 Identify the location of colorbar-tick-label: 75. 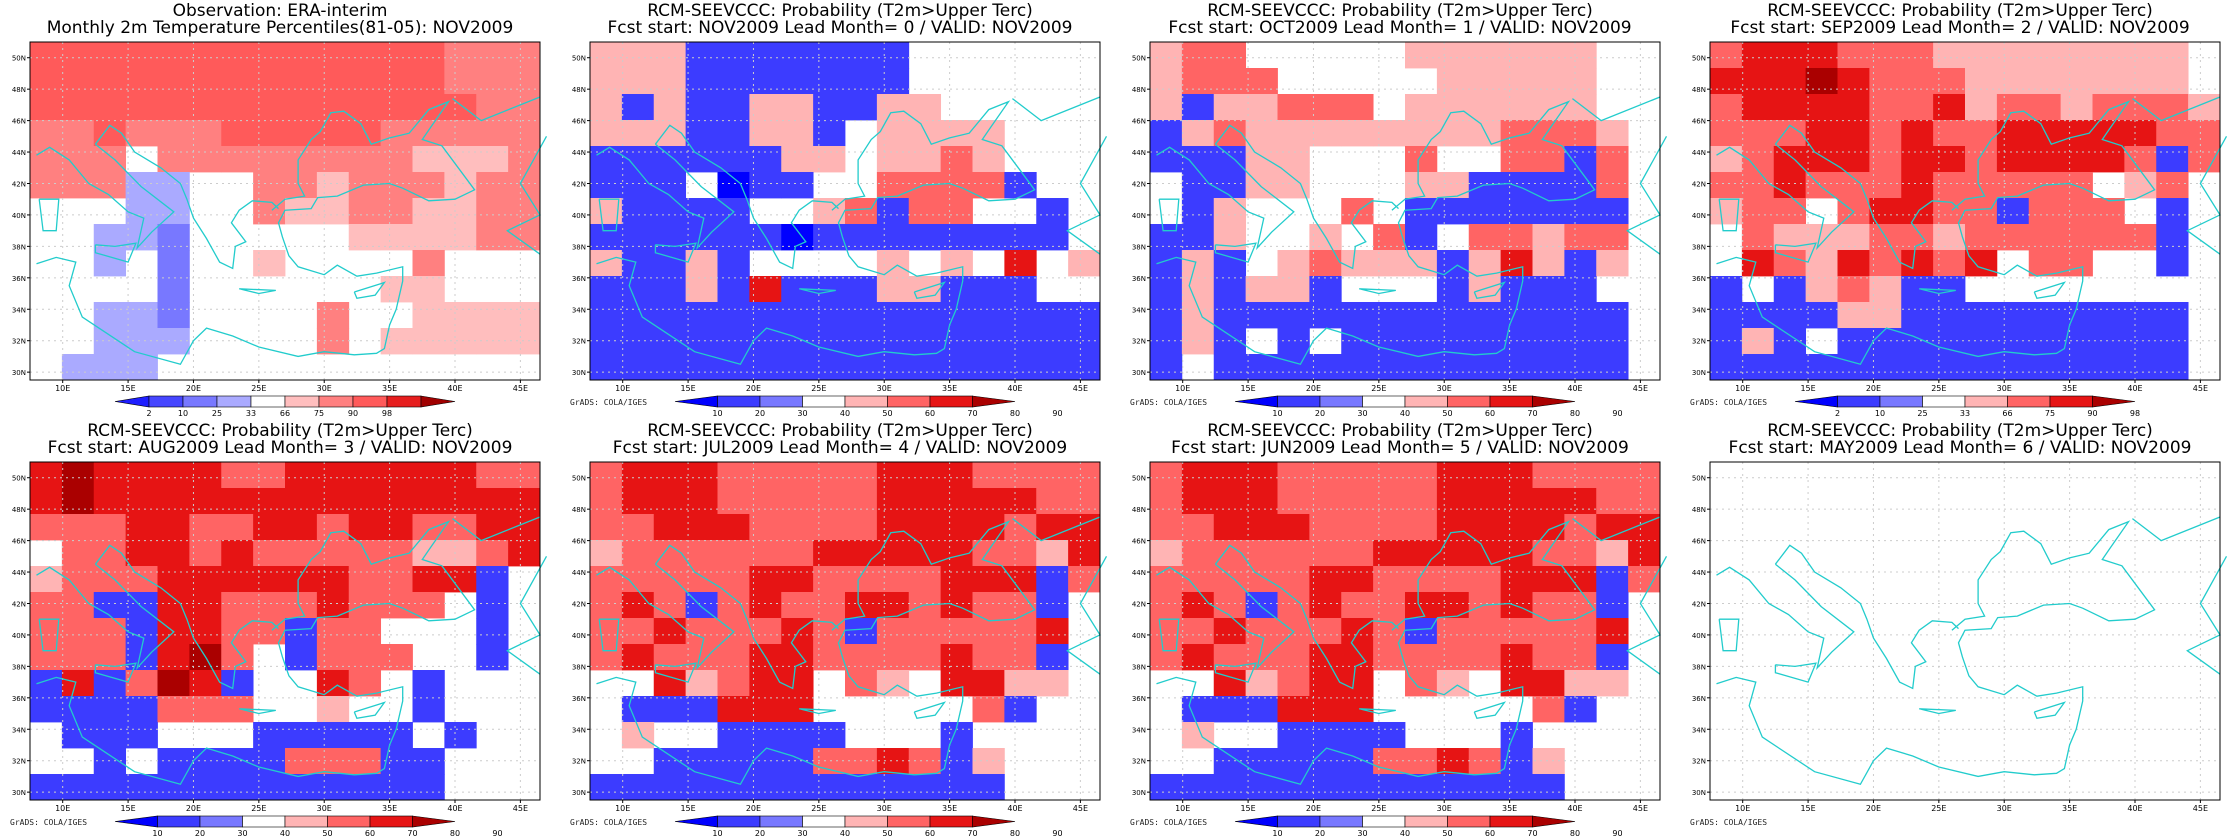
(319, 413).